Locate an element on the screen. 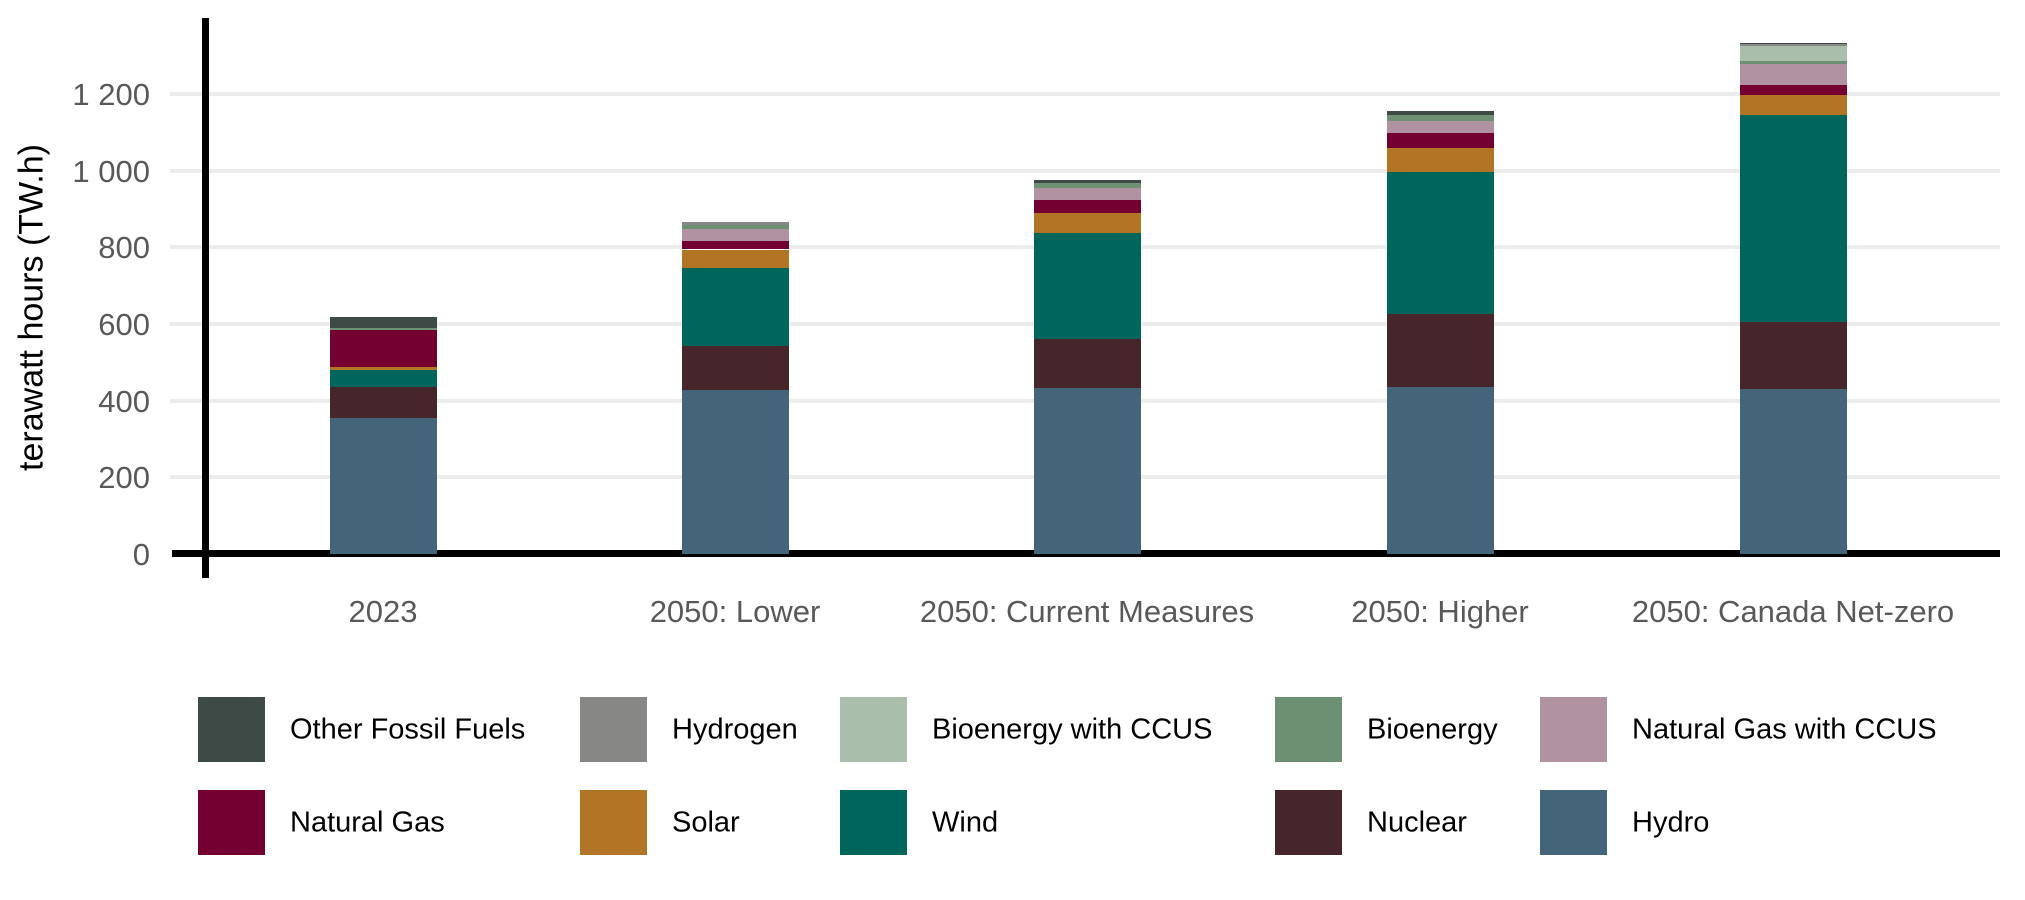 The image size is (2025, 900). y-tick-label-400: 400 is located at coordinates (124, 401).